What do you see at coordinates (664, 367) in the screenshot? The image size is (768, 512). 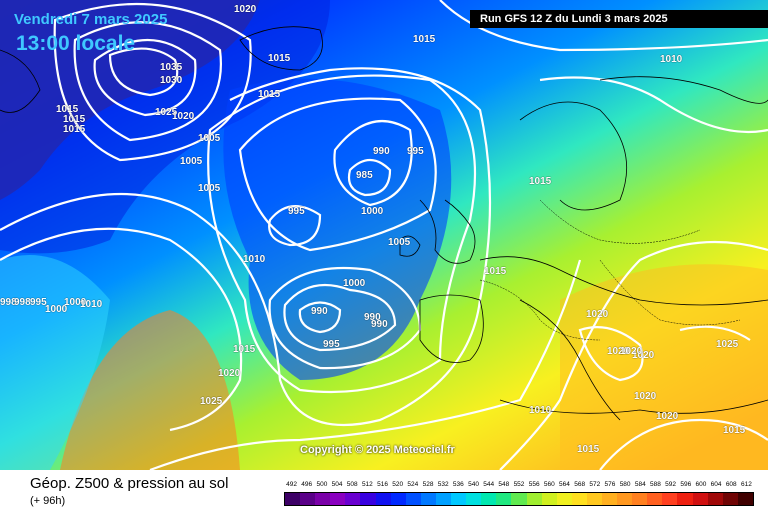 I see `warm-se-region` at bounding box center [664, 367].